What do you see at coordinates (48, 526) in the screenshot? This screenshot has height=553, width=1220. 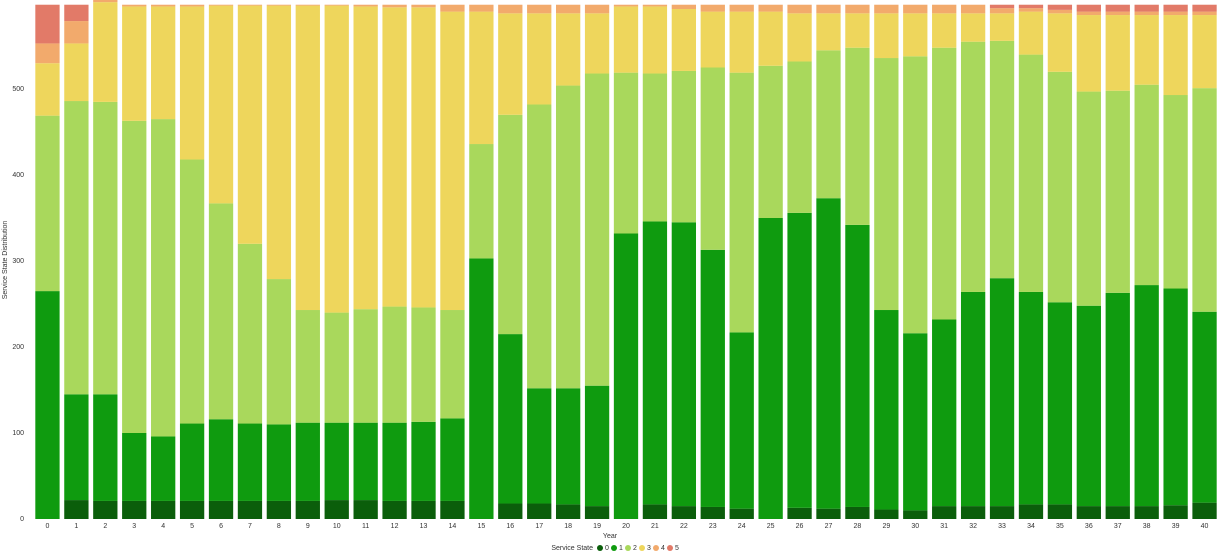 I see `x-tick-label: 0` at bounding box center [48, 526].